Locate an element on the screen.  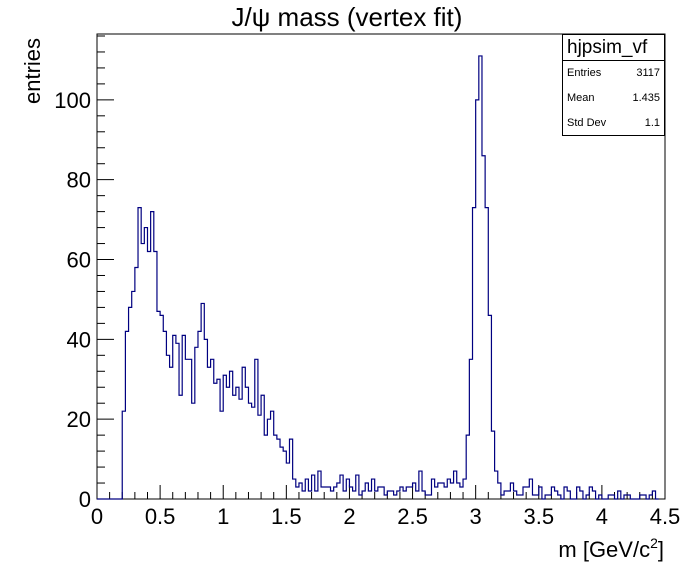
y-tick-label: 80 is located at coordinates (79, 180).